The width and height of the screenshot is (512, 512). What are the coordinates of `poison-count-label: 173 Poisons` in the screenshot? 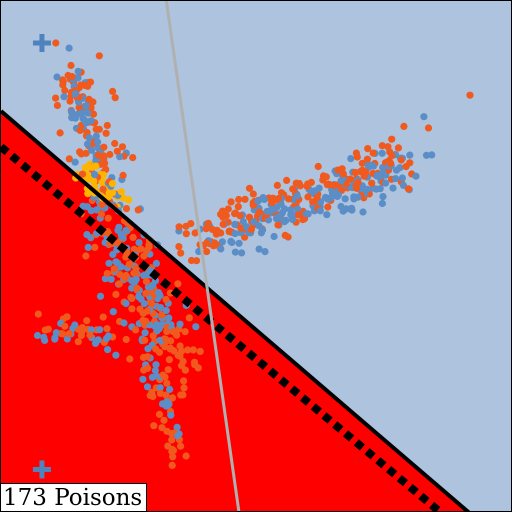 It's located at (74, 497).